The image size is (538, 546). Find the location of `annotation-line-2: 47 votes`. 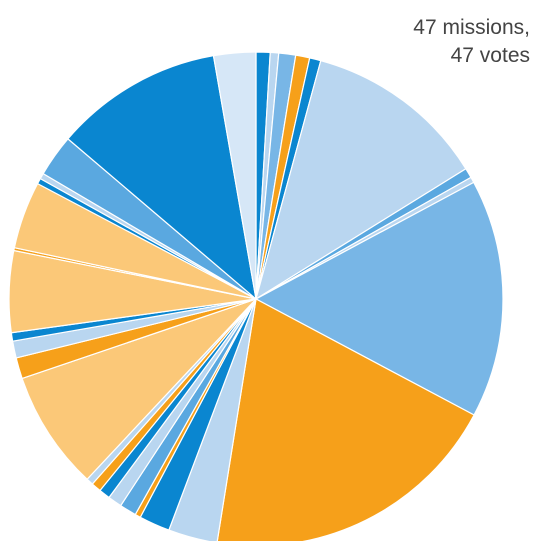

annotation-line-2: 47 votes is located at coordinates (490, 55).